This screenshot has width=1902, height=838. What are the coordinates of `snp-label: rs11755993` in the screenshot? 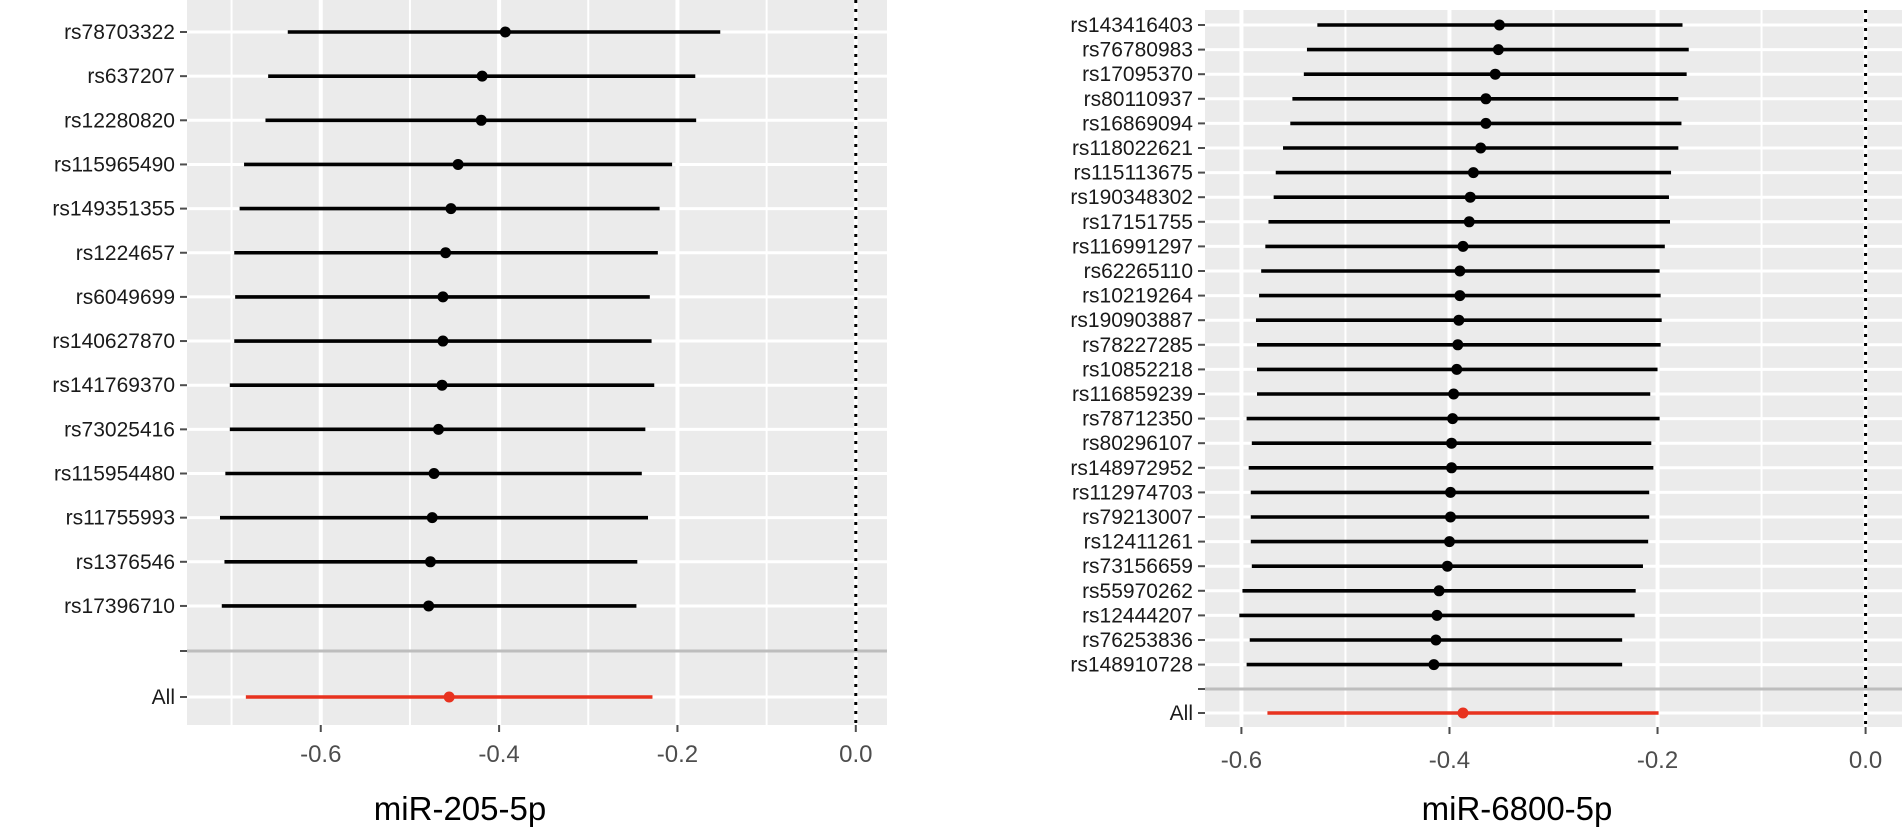 It's located at (120, 518).